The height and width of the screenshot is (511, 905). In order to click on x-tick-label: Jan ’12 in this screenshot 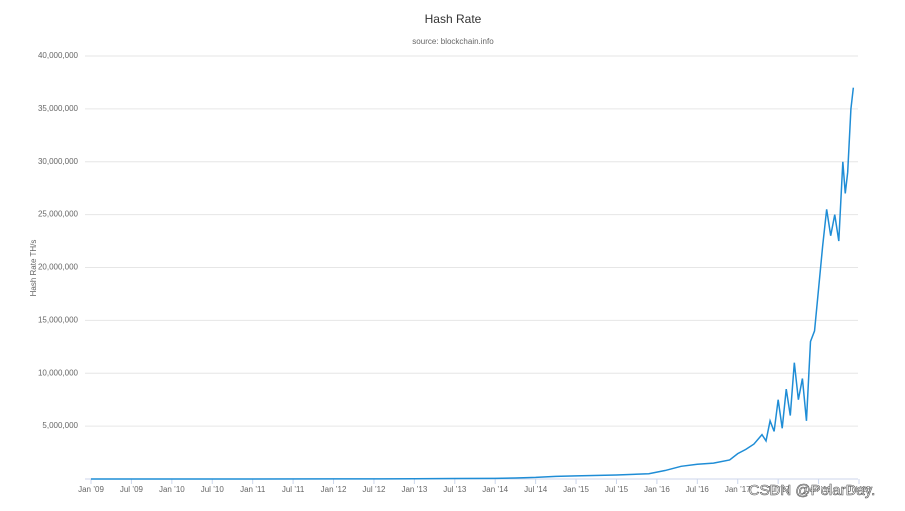, I will do `click(334, 489)`.